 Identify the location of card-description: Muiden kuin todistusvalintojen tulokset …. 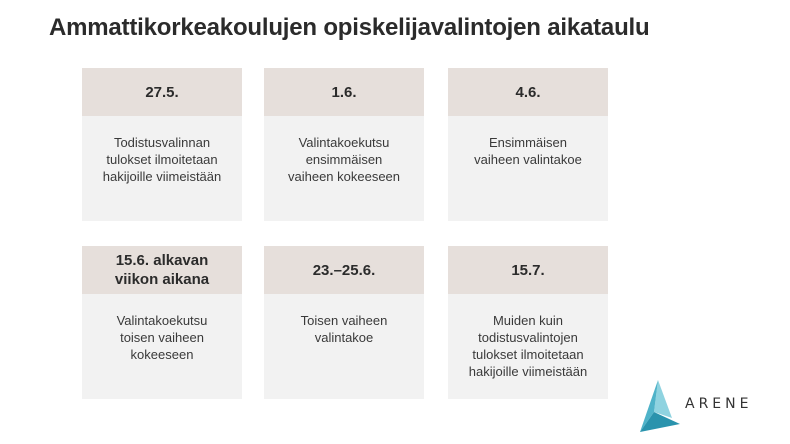
(528, 346).